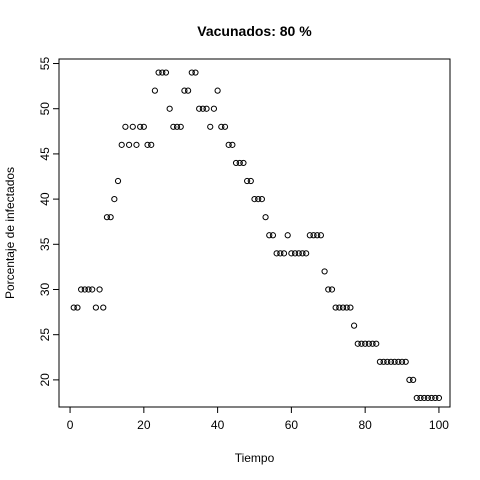 The height and width of the screenshot is (480, 480). Describe the element at coordinates (258, 419) in the screenshot. I see `x-axis: 0 20 40 60 80 100` at that location.